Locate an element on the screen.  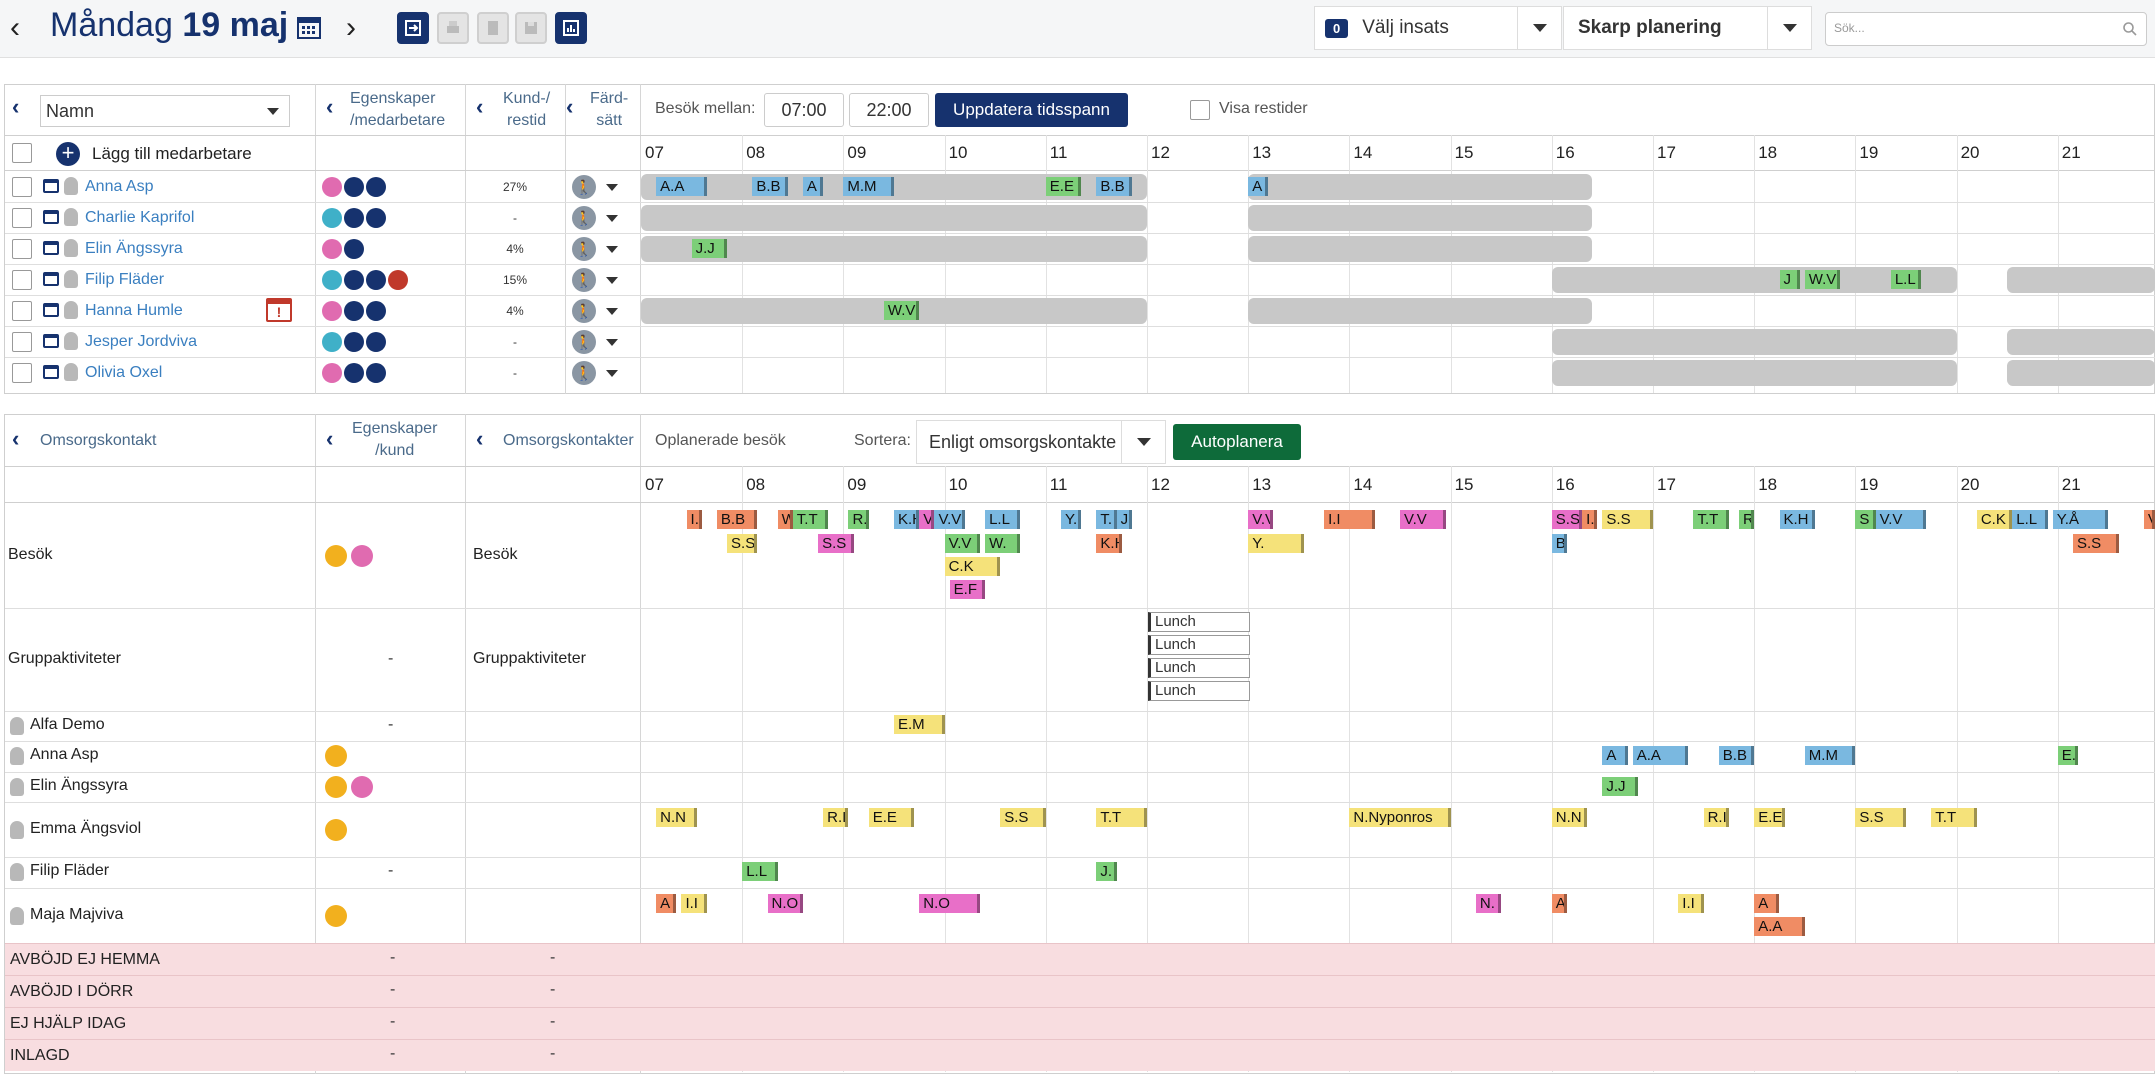
print-icon is located at coordinates (453, 28).